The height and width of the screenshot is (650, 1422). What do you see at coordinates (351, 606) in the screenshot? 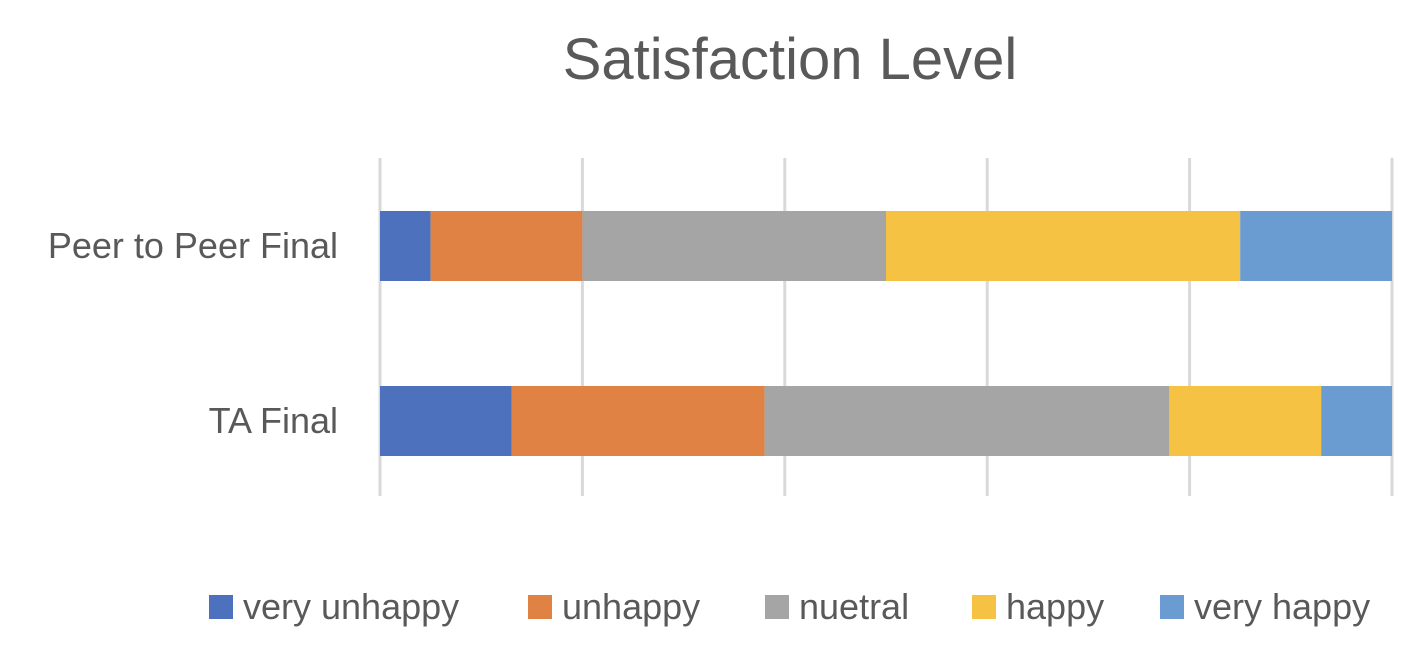
I see `legend-label: very unhappy` at bounding box center [351, 606].